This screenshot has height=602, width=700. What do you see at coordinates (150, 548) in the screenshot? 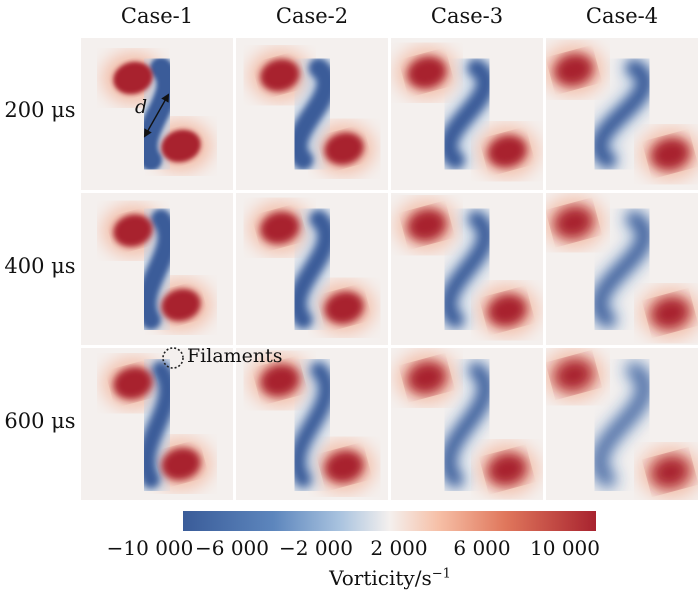
I see `colorbar-tick: −10 000` at bounding box center [150, 548].